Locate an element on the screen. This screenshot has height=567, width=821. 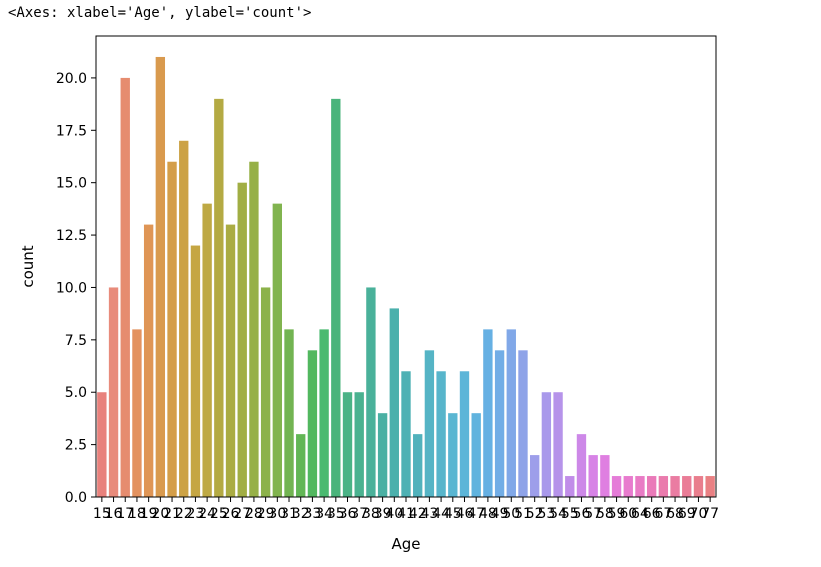
x-tick-label: 45 is located at coordinates (453, 514).